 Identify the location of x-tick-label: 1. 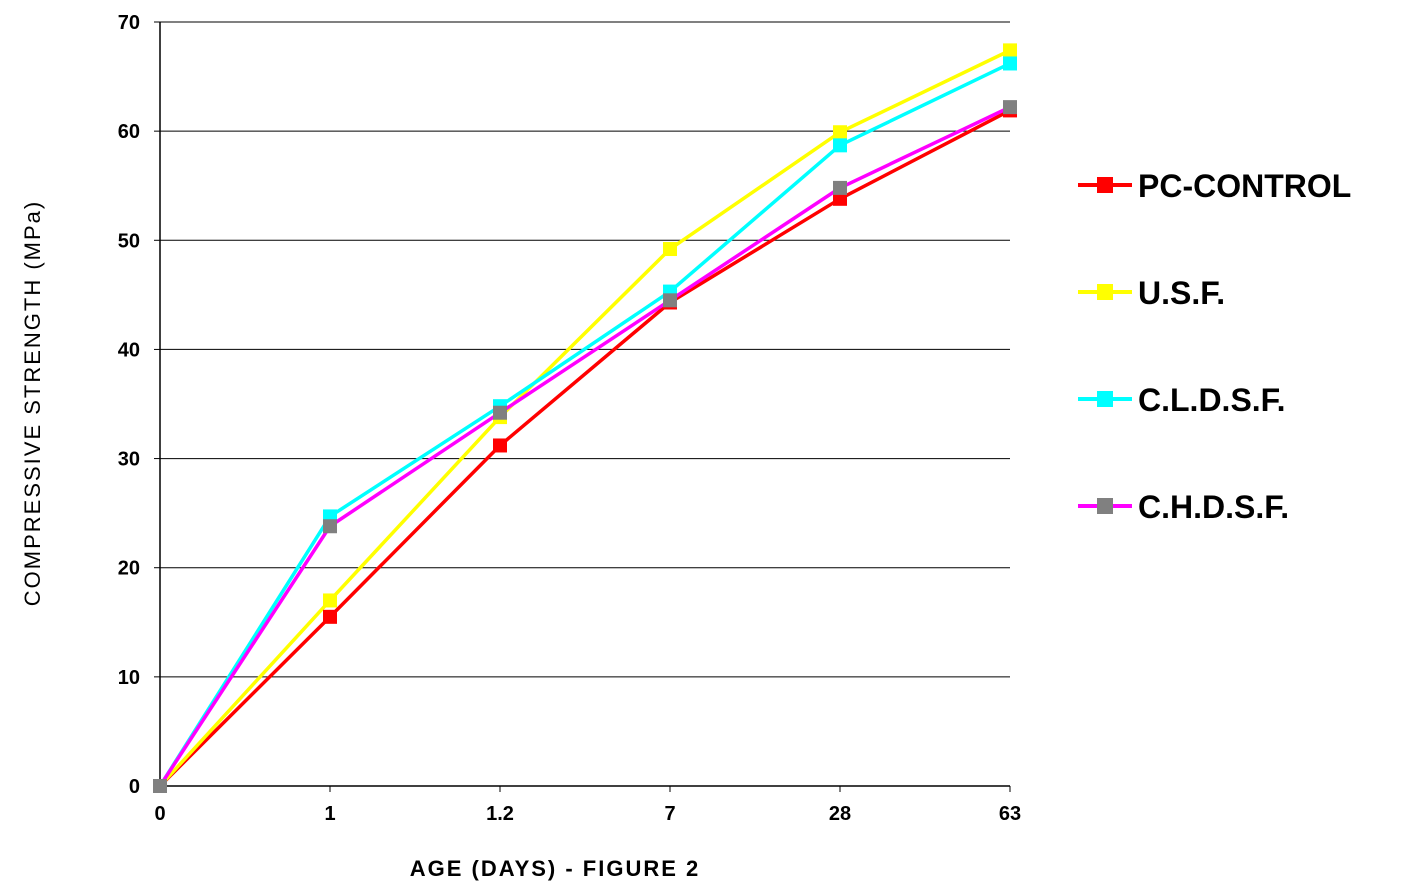
(329, 814).